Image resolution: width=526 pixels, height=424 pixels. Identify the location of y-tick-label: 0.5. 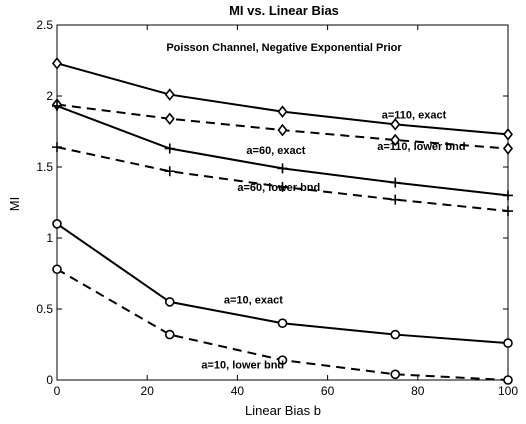
(44, 309).